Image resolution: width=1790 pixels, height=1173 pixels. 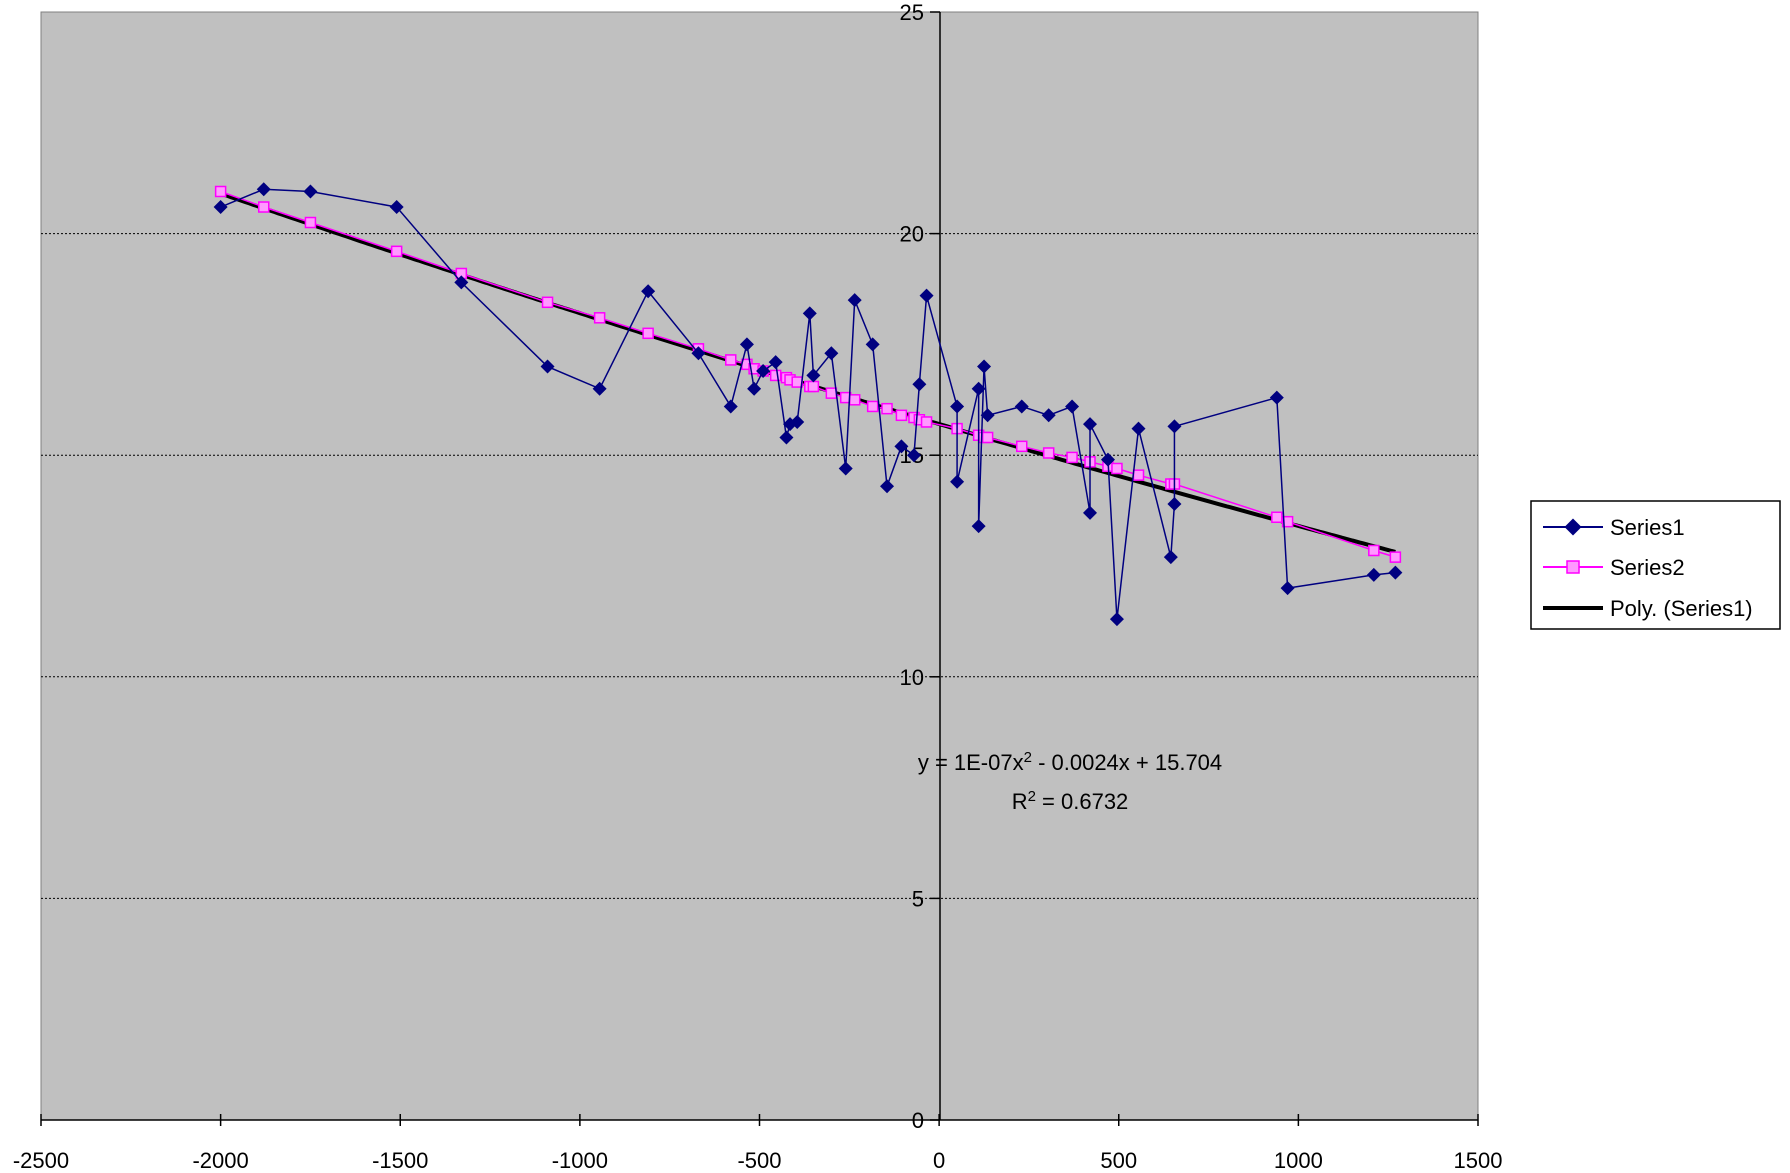 What do you see at coordinates (220, 1160) in the screenshot?
I see `x-tick-label: -2000` at bounding box center [220, 1160].